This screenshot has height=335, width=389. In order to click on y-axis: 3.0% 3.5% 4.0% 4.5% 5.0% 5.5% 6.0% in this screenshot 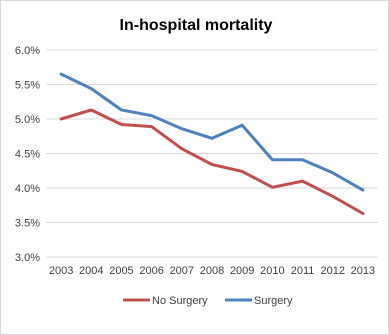, I will do `click(27, 154)`.